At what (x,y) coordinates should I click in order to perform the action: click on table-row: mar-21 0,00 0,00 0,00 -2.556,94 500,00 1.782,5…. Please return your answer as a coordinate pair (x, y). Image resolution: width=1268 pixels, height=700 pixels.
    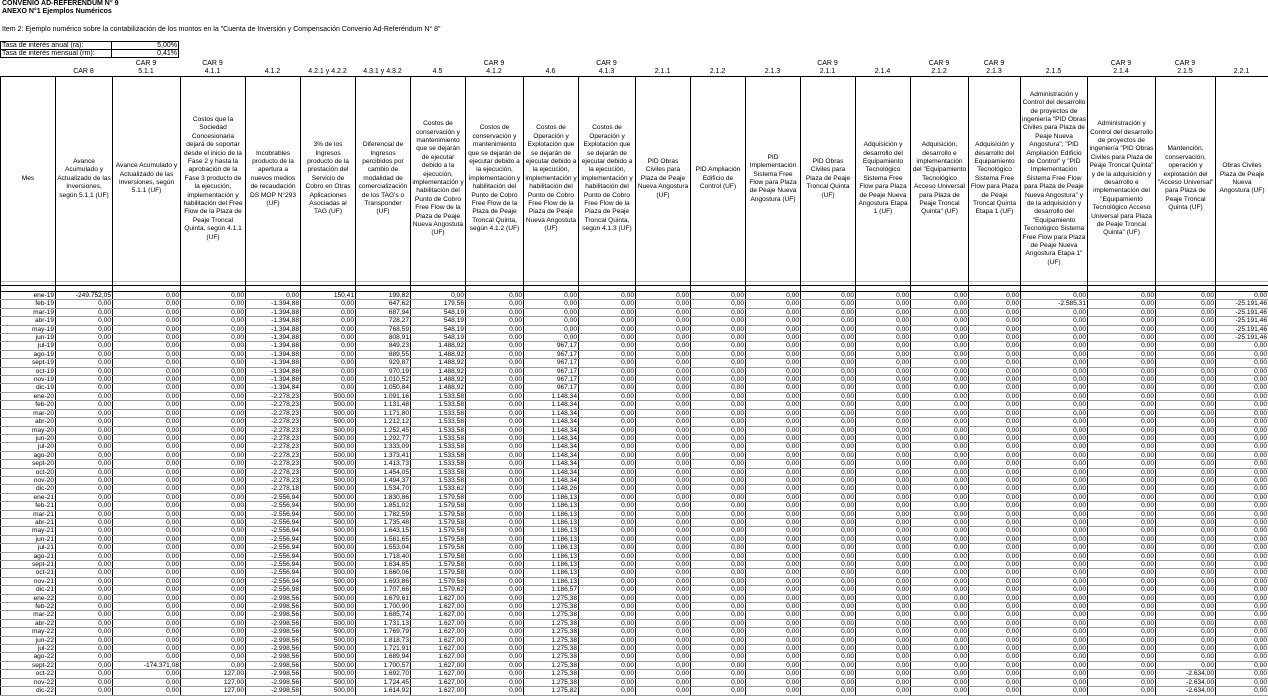
    Looking at the image, I should click on (634, 514).